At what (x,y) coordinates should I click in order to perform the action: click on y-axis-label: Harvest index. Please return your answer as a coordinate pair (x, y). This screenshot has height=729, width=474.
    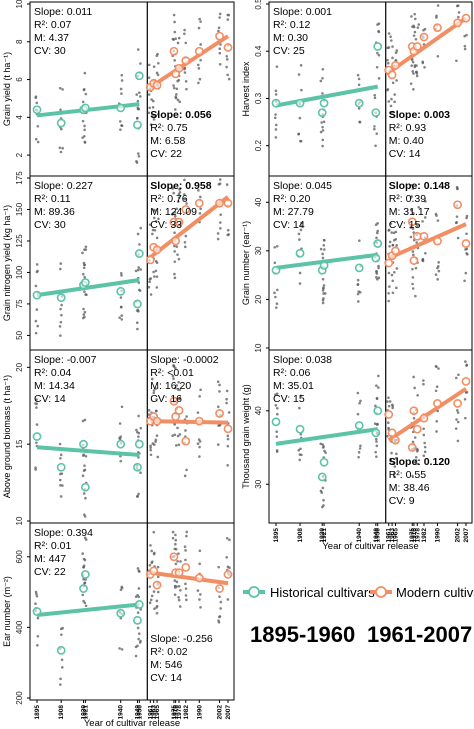
    Looking at the image, I should click on (246, 89).